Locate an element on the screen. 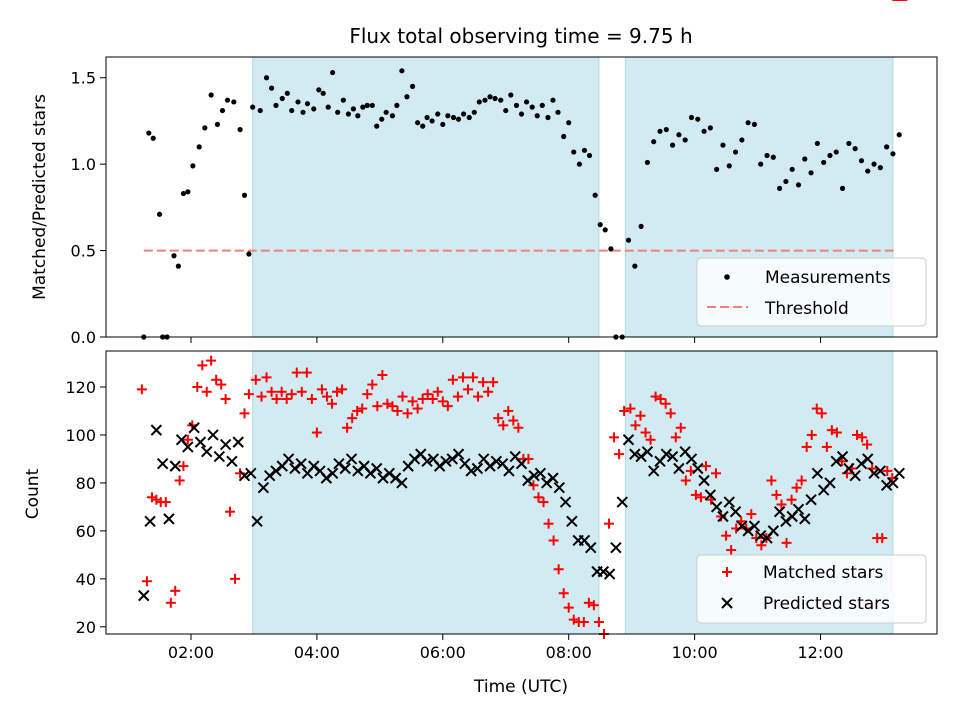 This screenshot has height=720, width=960. bottom-x-ticks: 02:00 04:00 06:00 08:00 10:00 12:00 is located at coordinates (506, 648).